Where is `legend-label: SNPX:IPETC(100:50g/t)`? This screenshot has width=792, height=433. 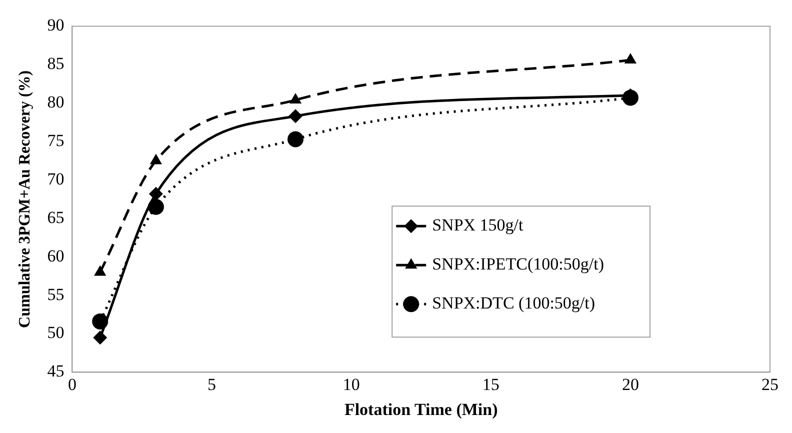
legend-label: SNPX:IPETC(100:50g/t) is located at coordinates (518, 264).